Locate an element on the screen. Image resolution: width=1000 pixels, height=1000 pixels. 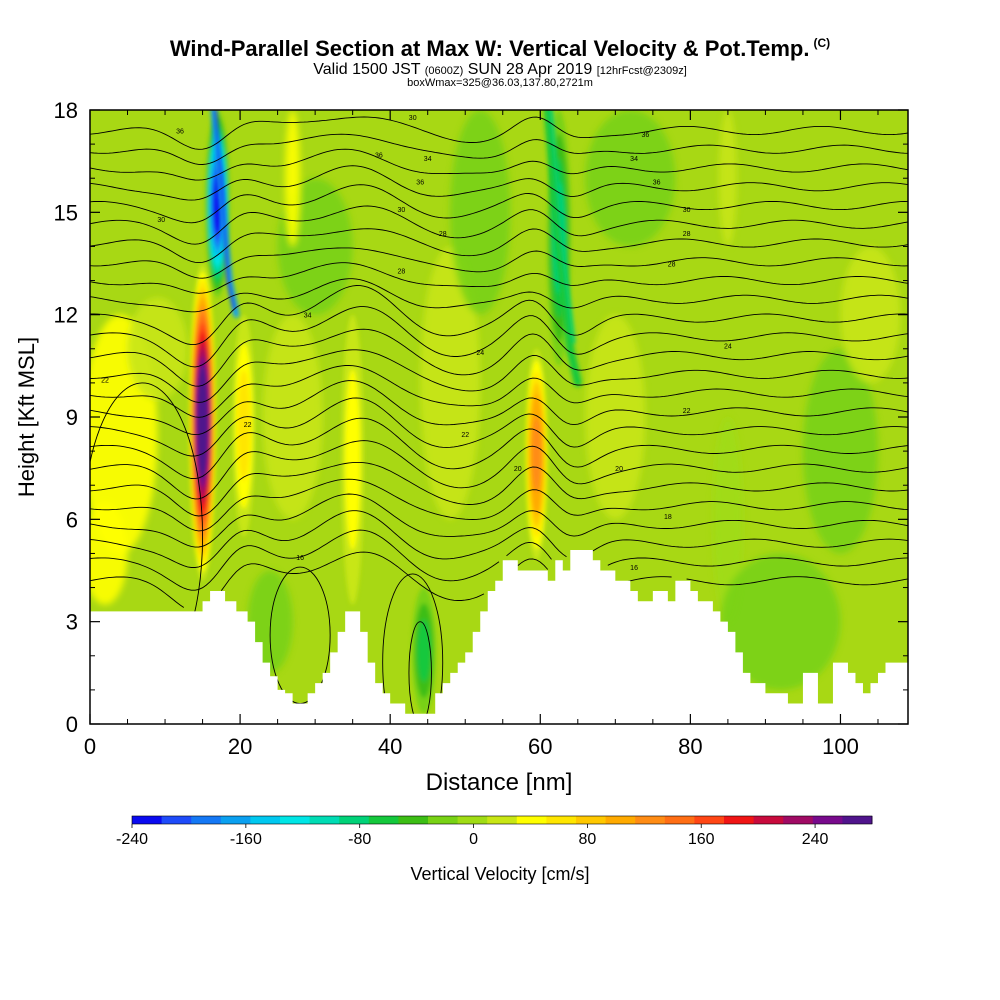
isentrope-label: 20 is located at coordinates (518, 469).